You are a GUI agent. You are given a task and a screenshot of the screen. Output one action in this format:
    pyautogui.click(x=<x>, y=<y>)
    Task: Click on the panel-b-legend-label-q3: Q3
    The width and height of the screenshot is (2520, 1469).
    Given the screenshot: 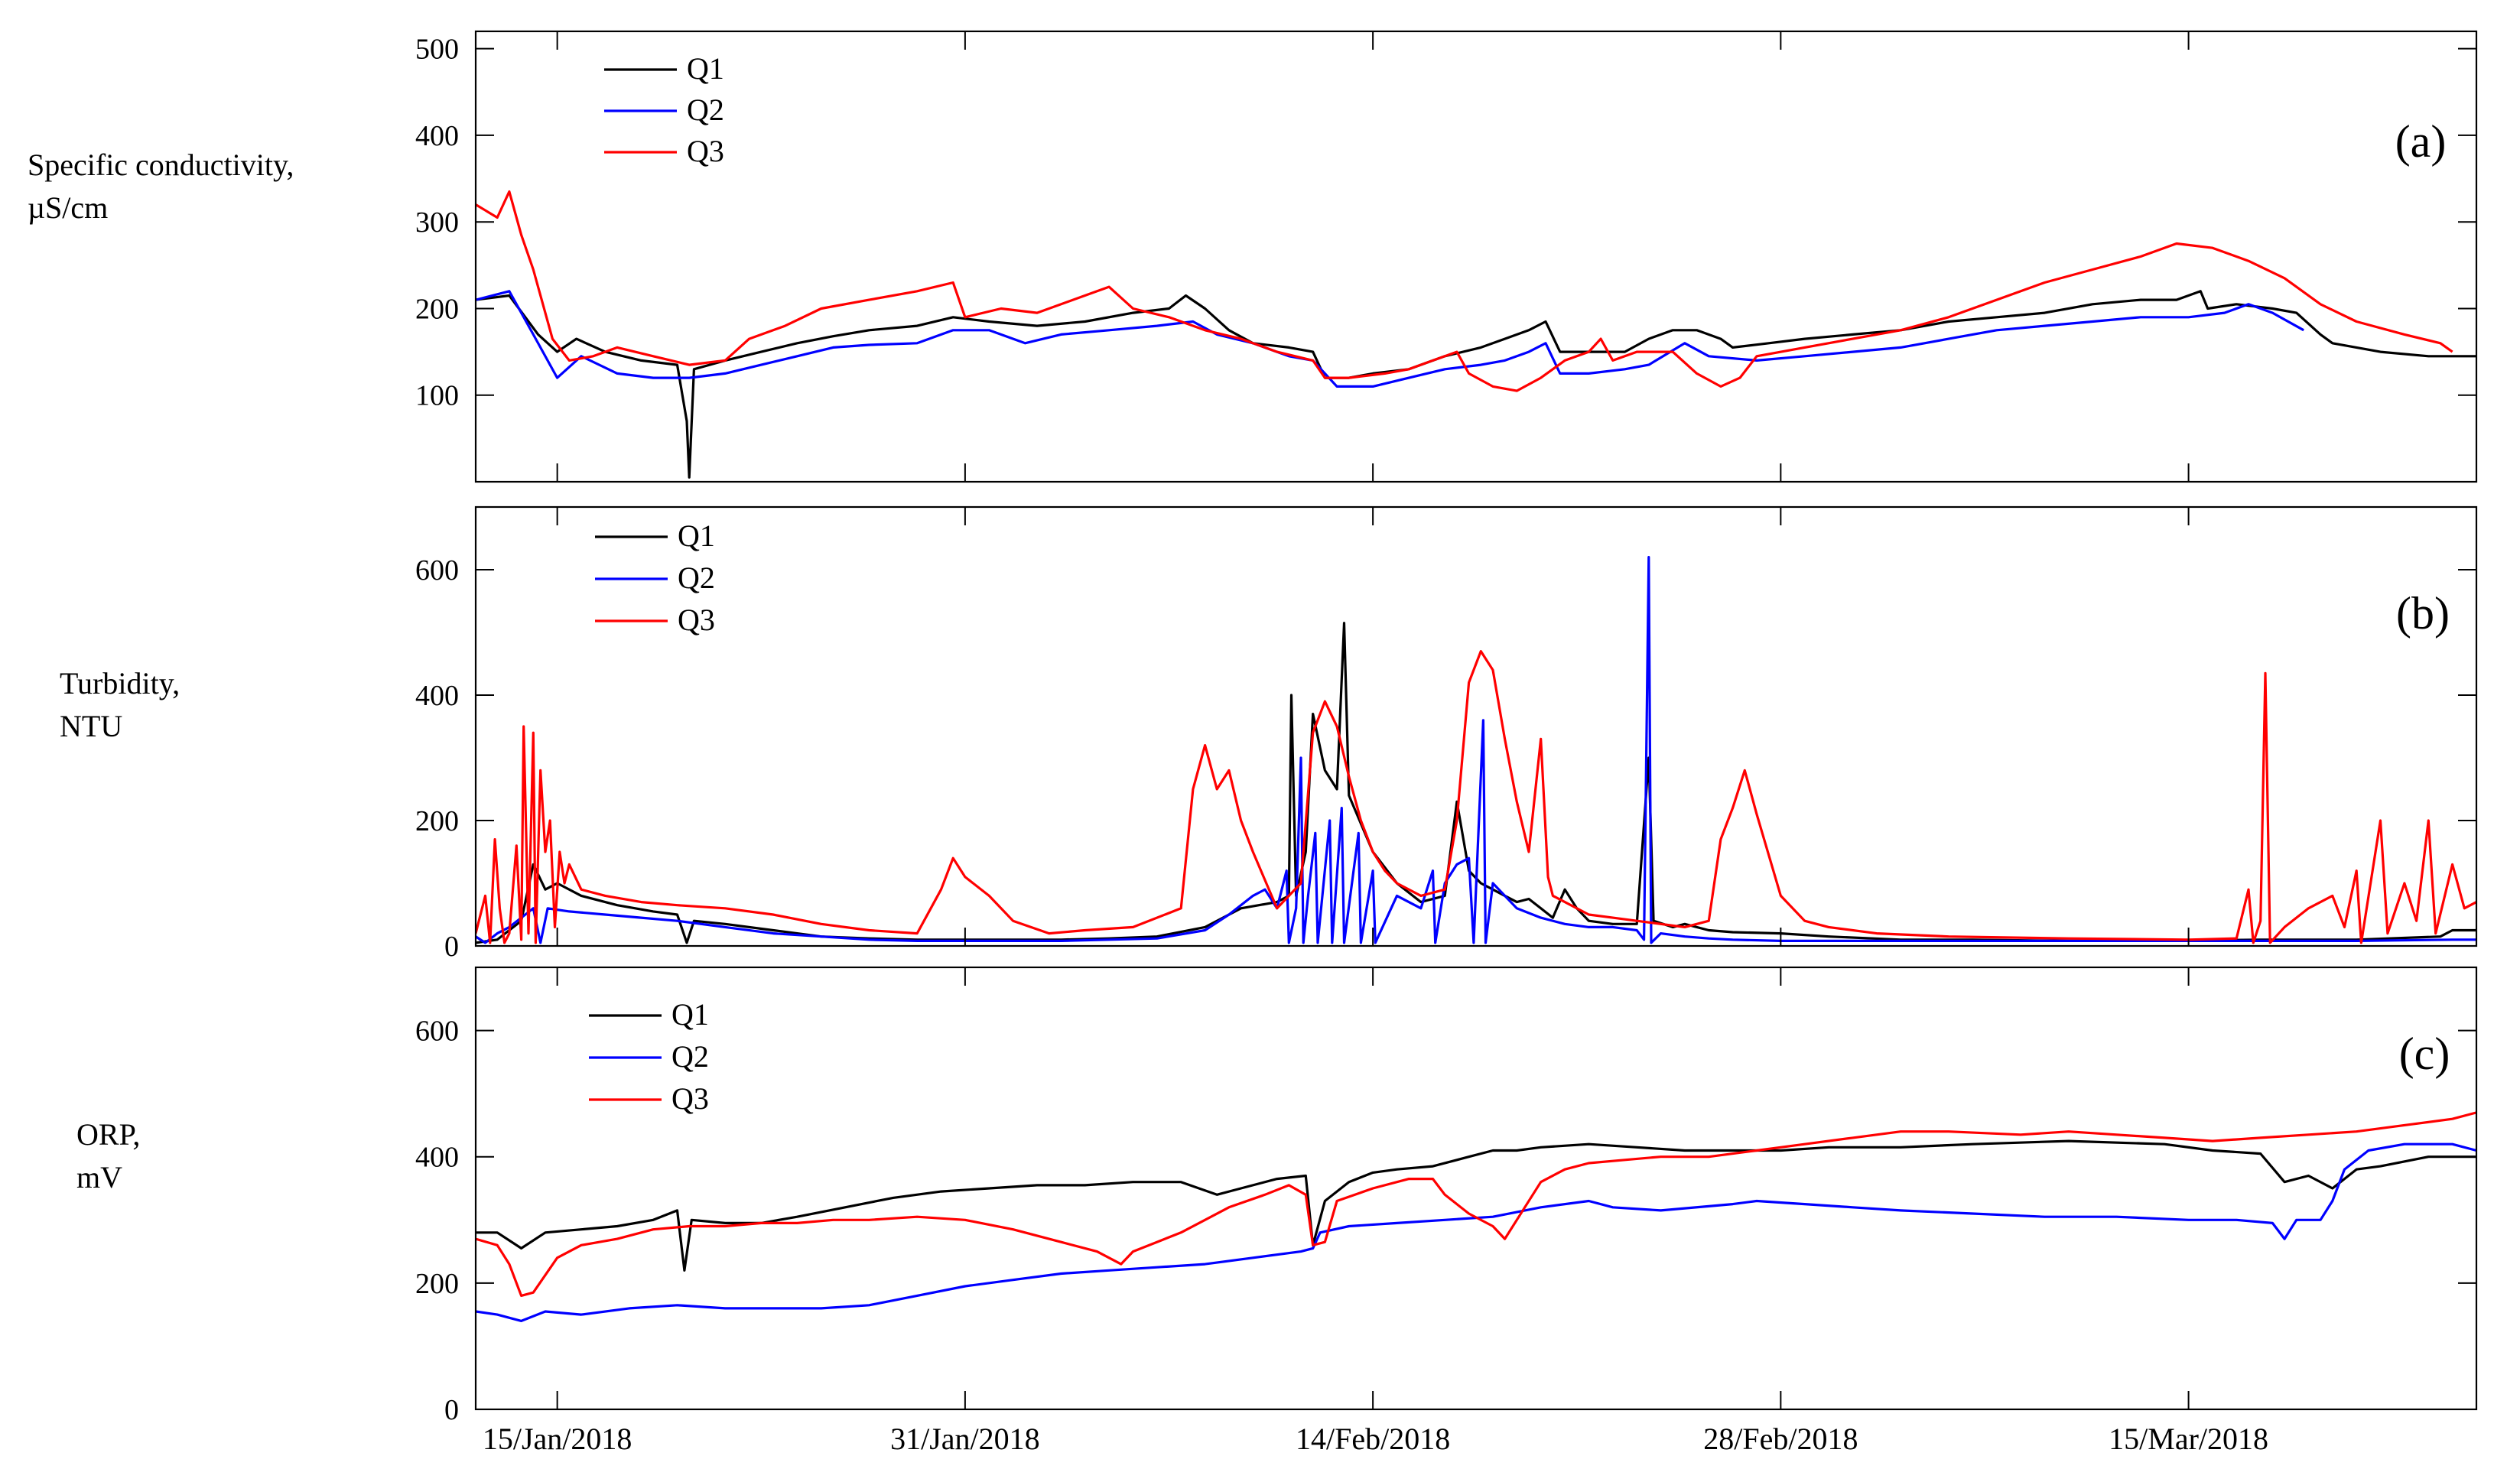 What is the action you would take?
    pyautogui.click(x=696, y=620)
    